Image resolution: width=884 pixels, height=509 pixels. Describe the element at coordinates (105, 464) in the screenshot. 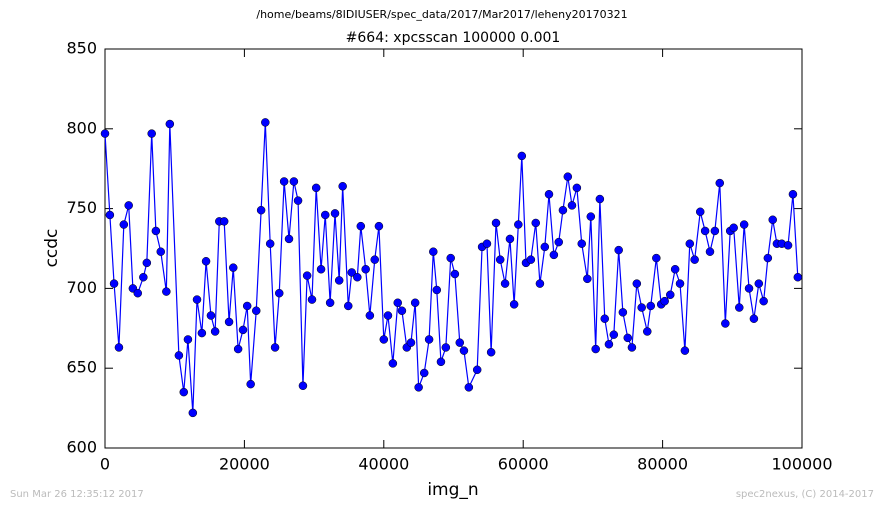

I see `x-tick-label: 0` at that location.